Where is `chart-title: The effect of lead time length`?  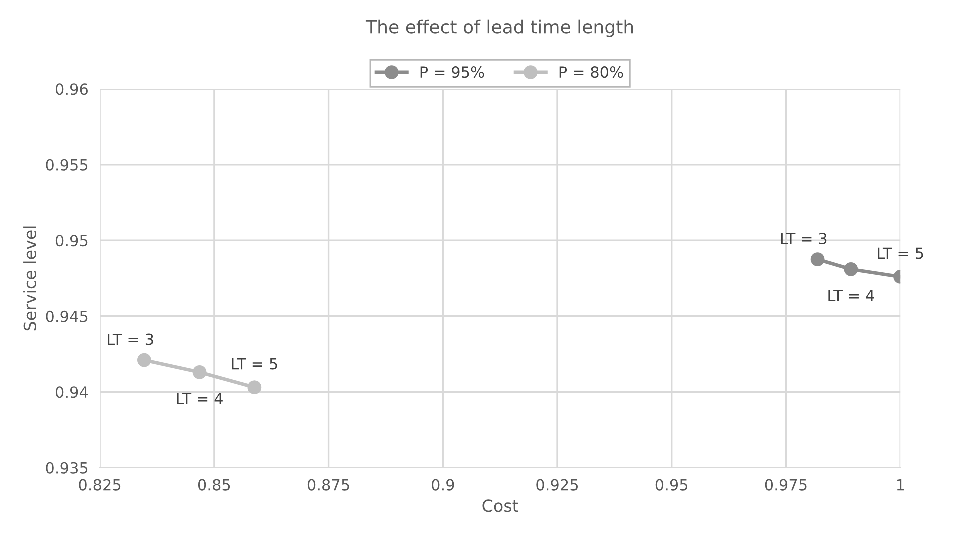
chart-title: The effect of lead time length is located at coordinates (500, 29).